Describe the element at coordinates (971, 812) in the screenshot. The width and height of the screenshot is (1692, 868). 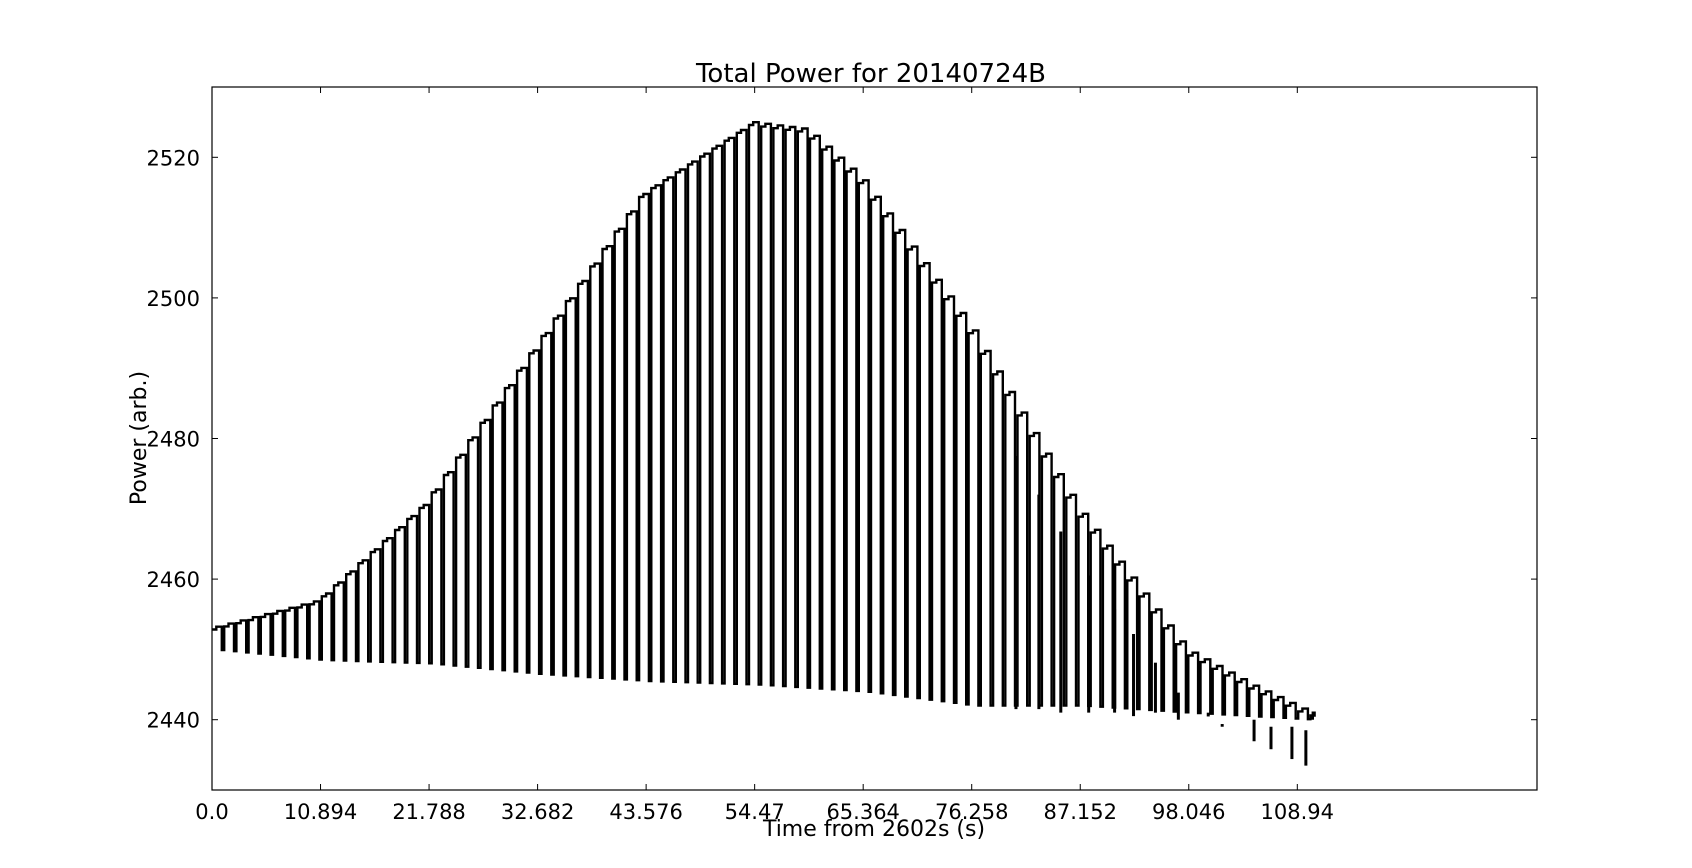
I see `x-tick-label: 76.258` at that location.